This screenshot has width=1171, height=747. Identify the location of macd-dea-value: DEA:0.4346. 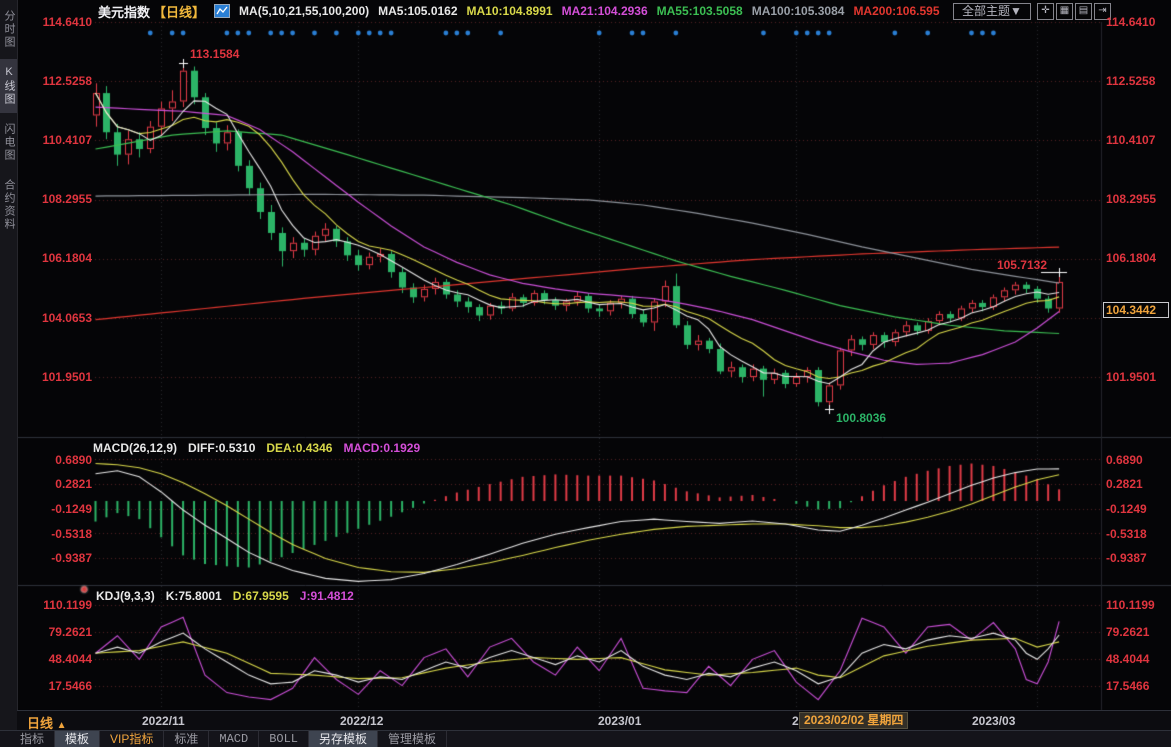
(299, 448).